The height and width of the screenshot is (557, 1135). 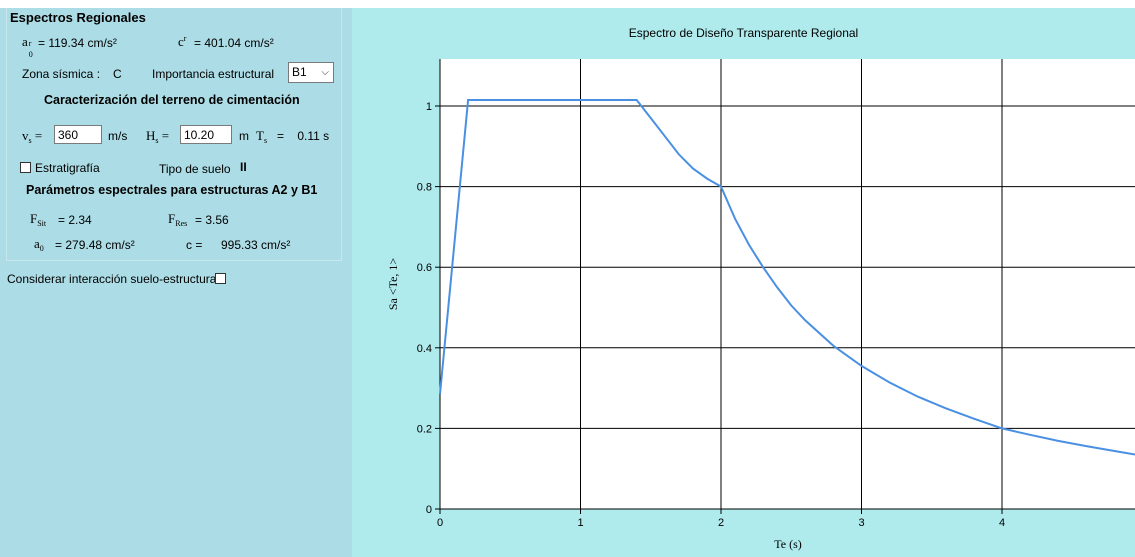 What do you see at coordinates (32, 136) in the screenshot?
I see `vs-label: vs =` at bounding box center [32, 136].